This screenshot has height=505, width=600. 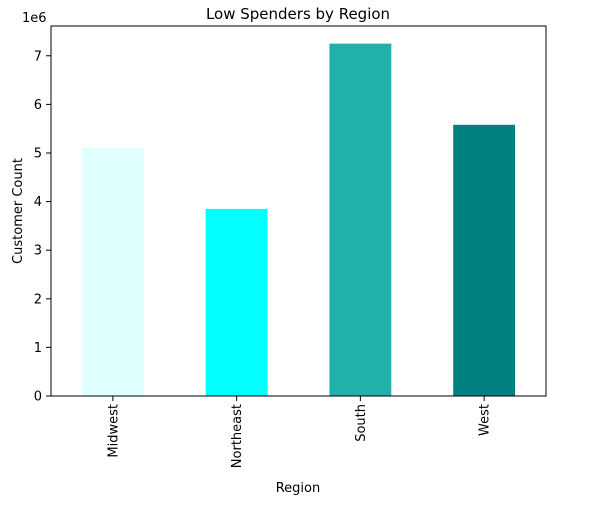 I want to click on x-tick-label: Midwest, so click(x=113, y=431).